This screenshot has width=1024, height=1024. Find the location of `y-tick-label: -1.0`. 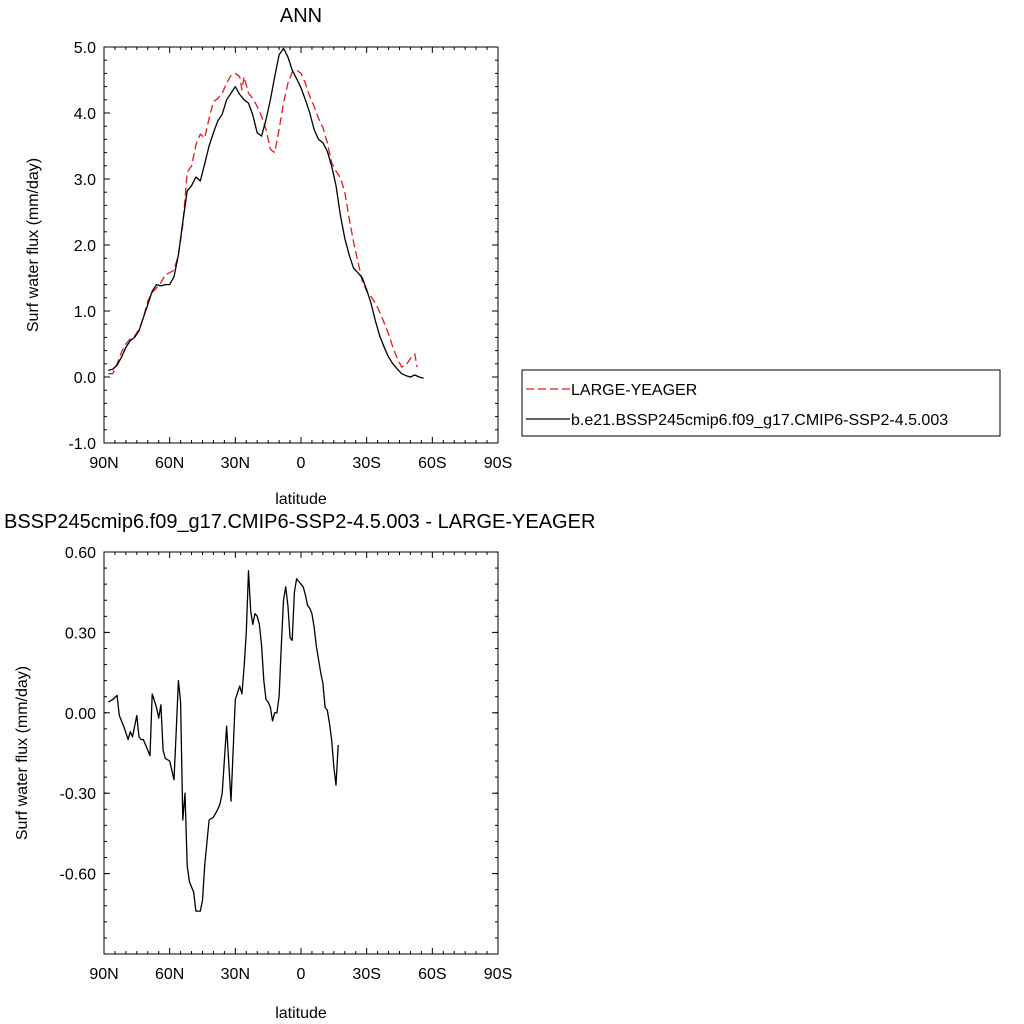

y-tick-label: -1.0 is located at coordinates (82, 444).